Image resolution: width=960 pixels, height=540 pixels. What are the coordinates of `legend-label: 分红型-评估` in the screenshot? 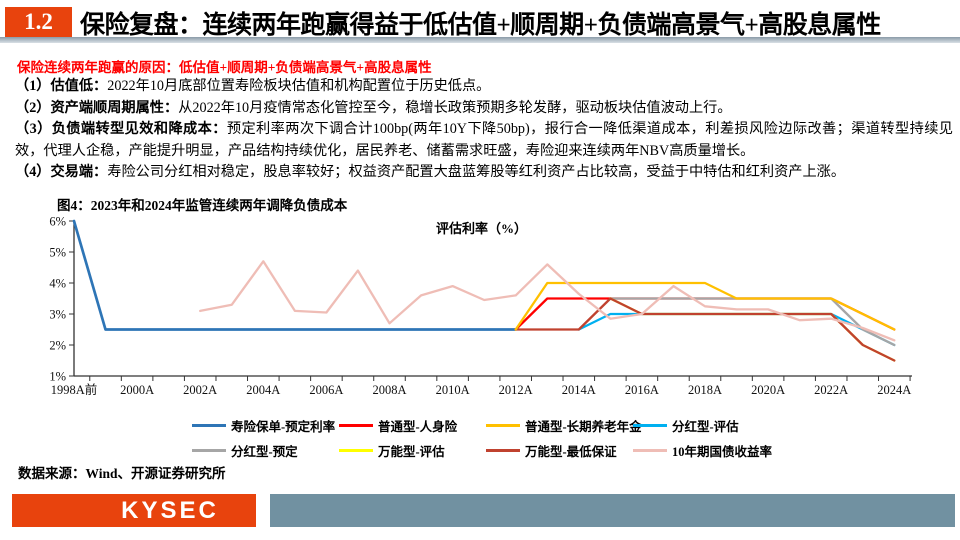 It's located at (705, 427).